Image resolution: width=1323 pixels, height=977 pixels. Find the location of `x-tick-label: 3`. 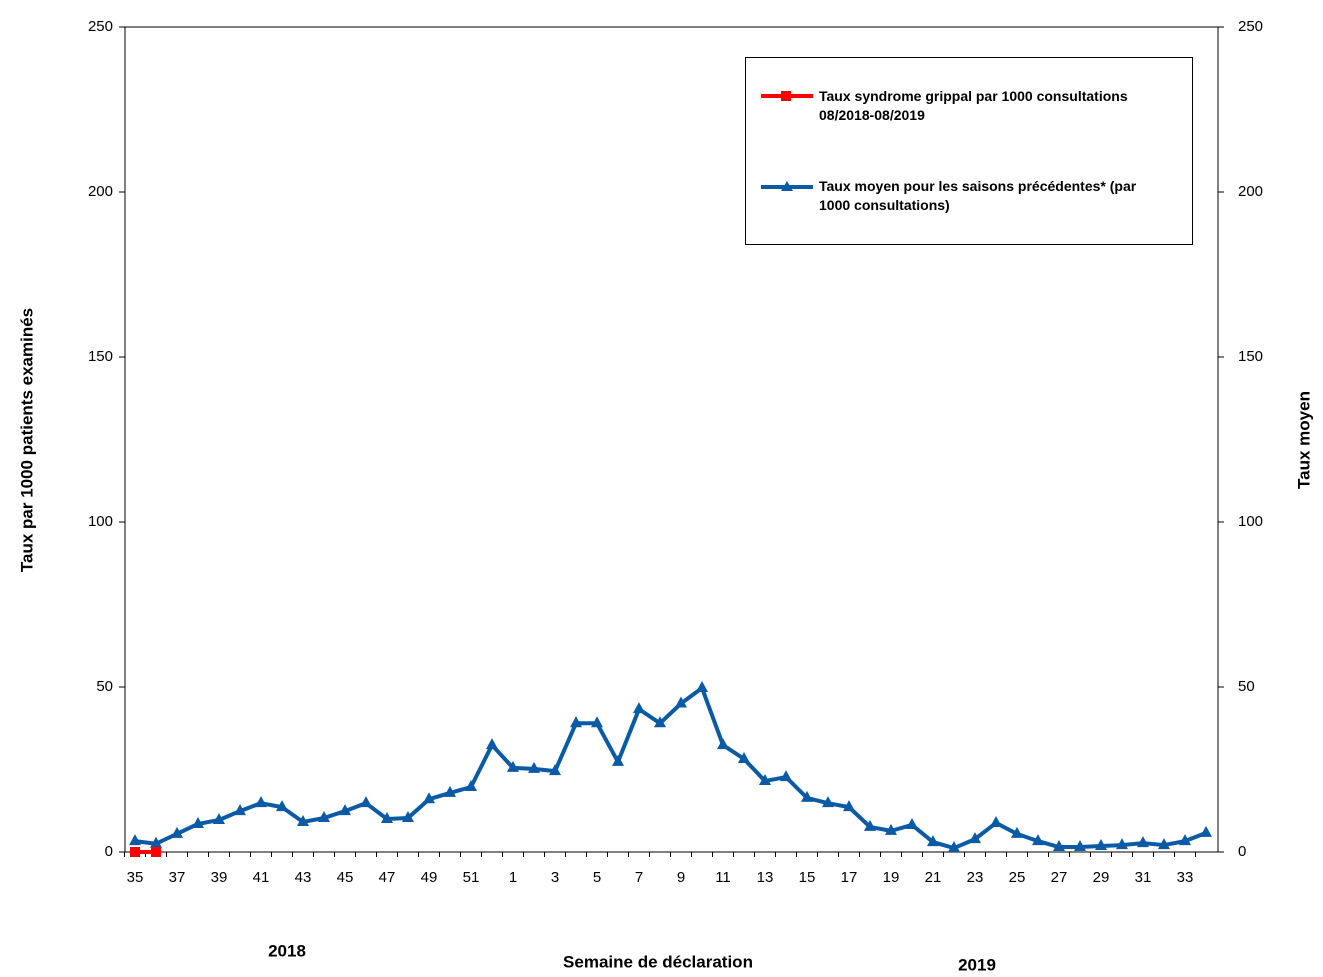

x-tick-label: 3 is located at coordinates (555, 877).